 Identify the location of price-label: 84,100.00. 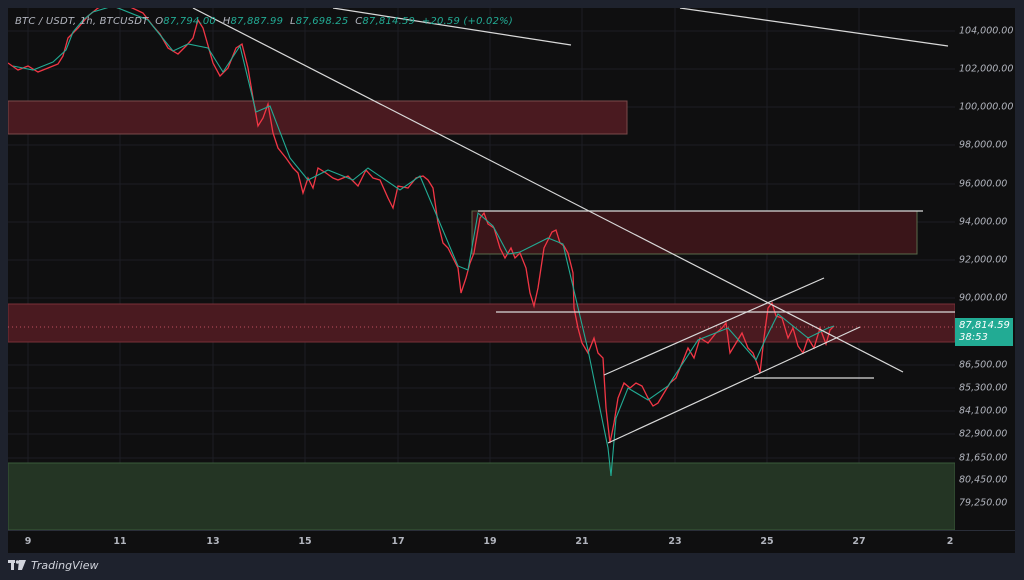
(983, 411).